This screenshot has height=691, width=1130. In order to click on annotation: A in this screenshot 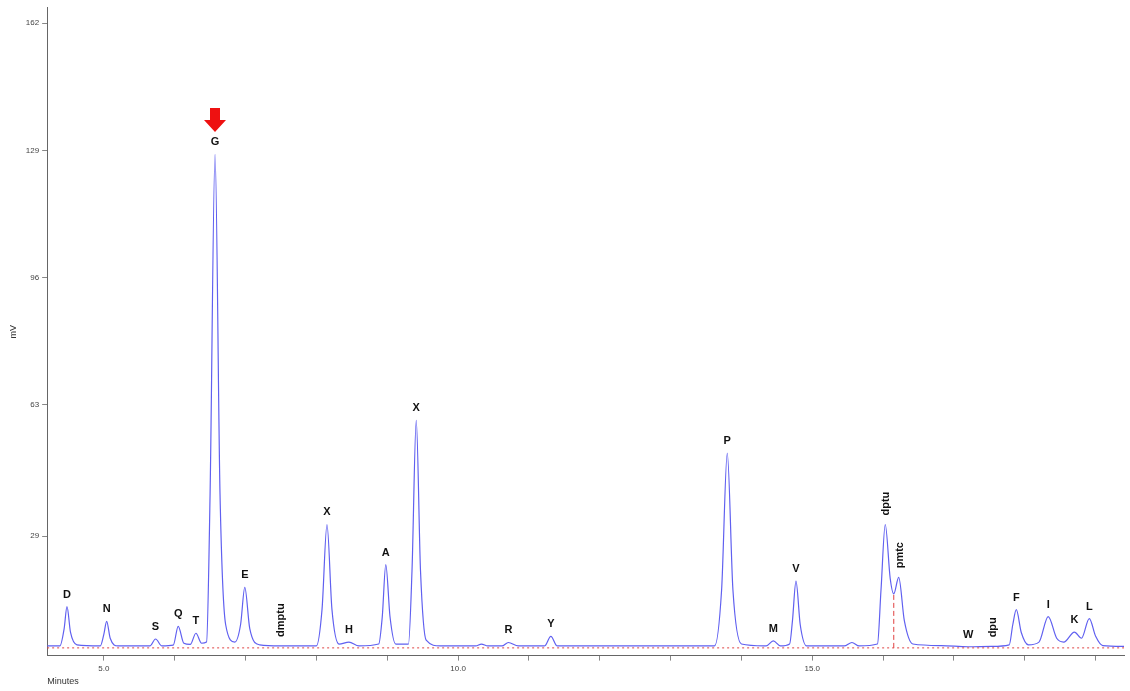, I will do `click(385, 551)`.